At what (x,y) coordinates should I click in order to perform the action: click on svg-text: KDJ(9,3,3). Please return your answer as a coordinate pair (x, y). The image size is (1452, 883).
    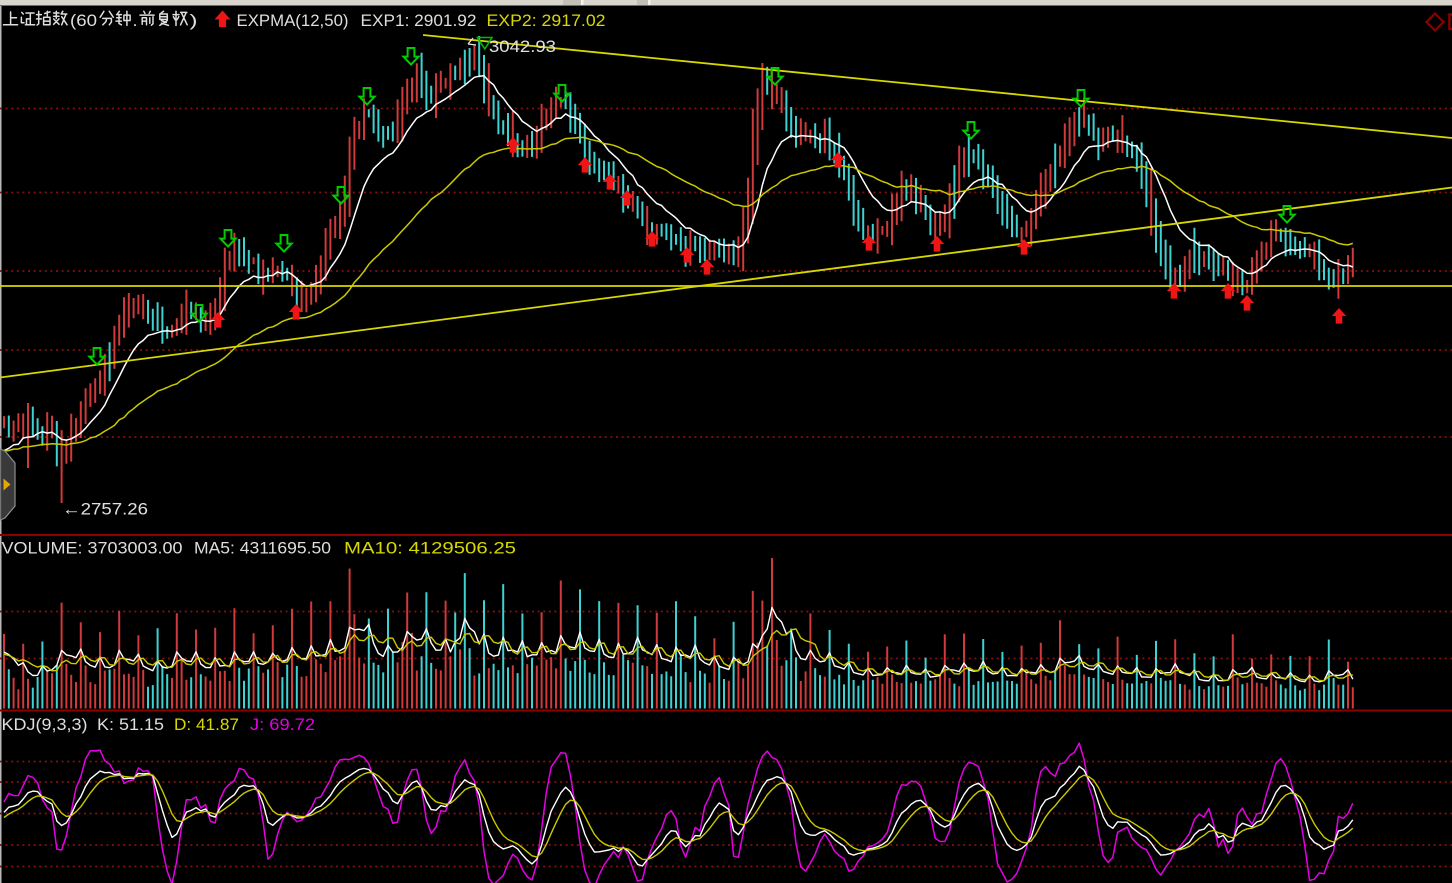
    Looking at the image, I should click on (45, 725).